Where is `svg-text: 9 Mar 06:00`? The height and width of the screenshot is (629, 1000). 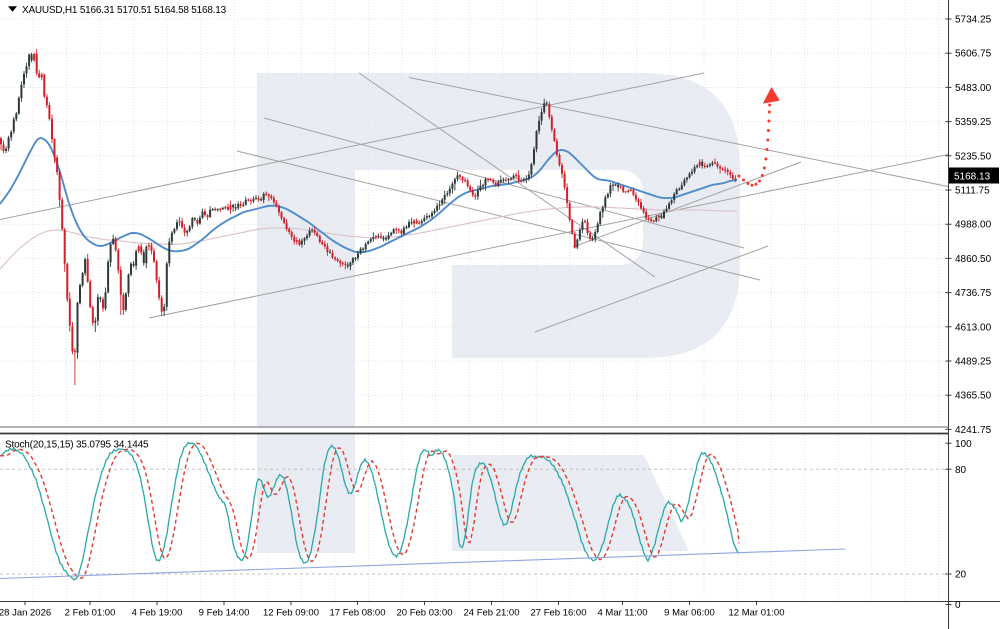
svg-text: 9 Mar 06:00 is located at coordinates (689, 613).